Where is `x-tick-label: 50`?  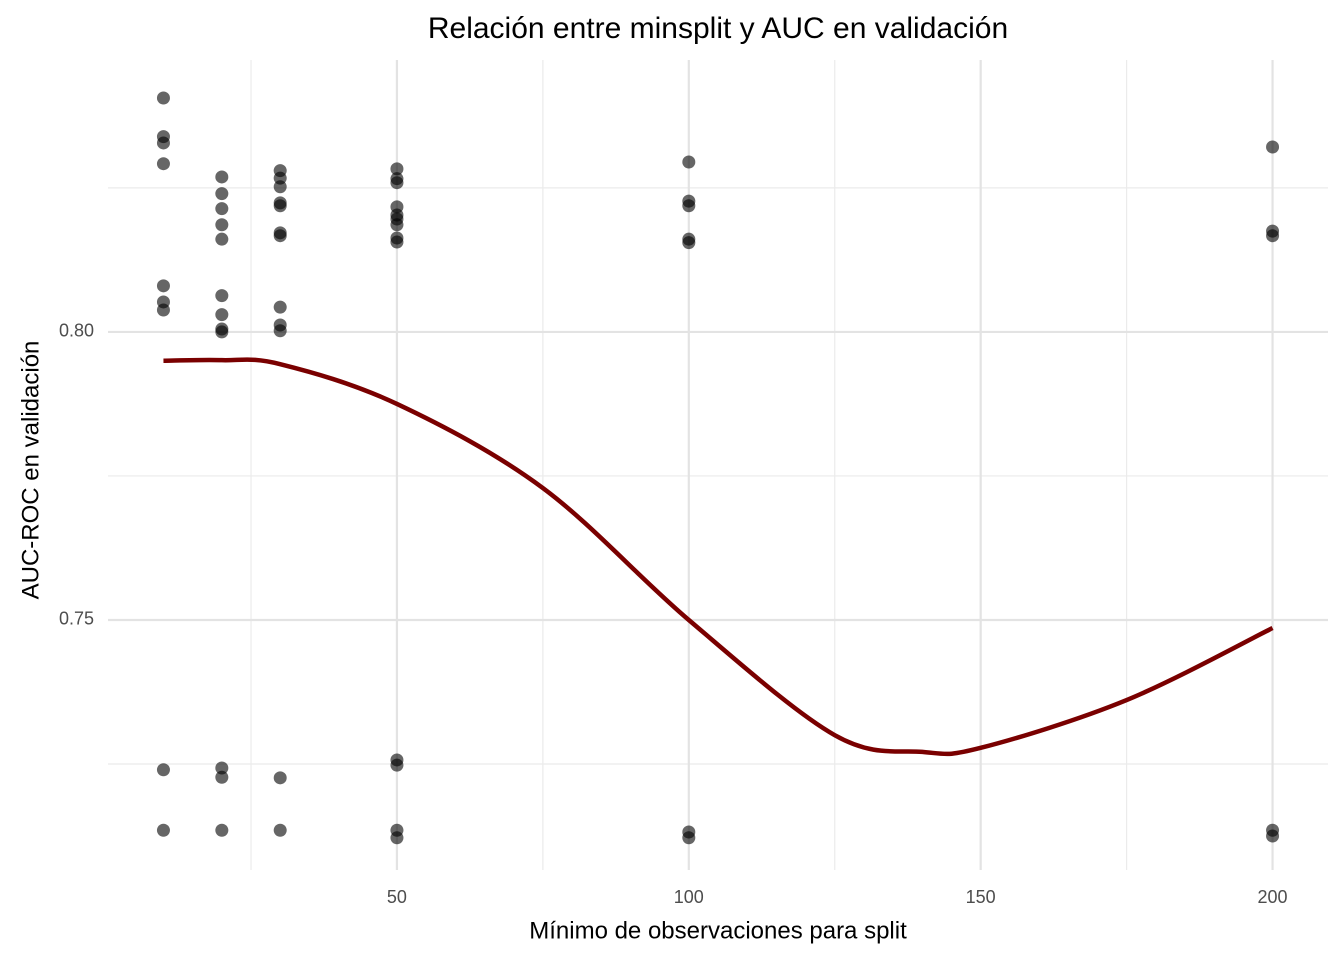 x-tick-label: 50 is located at coordinates (397, 897).